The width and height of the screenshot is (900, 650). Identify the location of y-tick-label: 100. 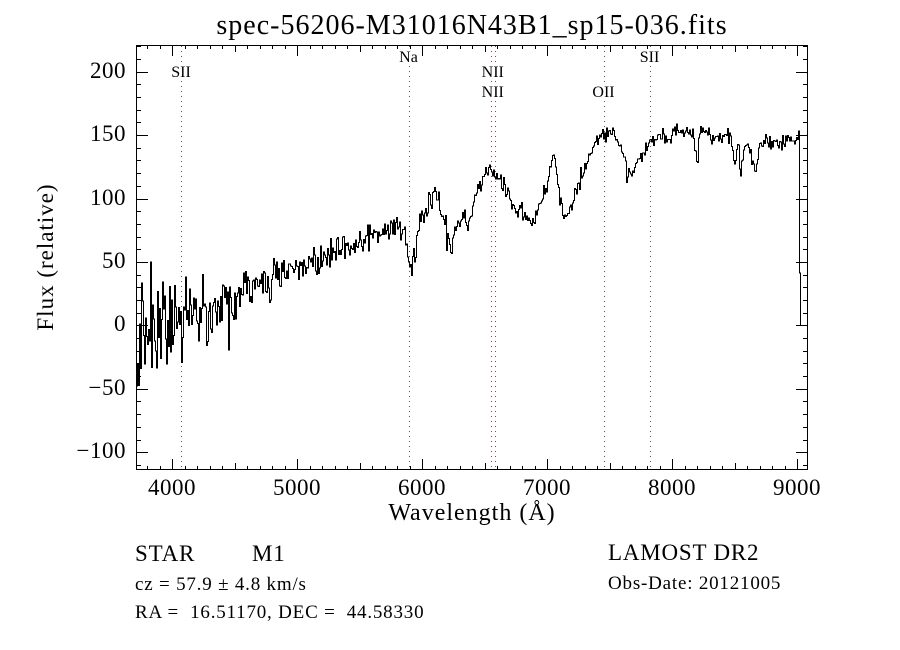
(108, 197).